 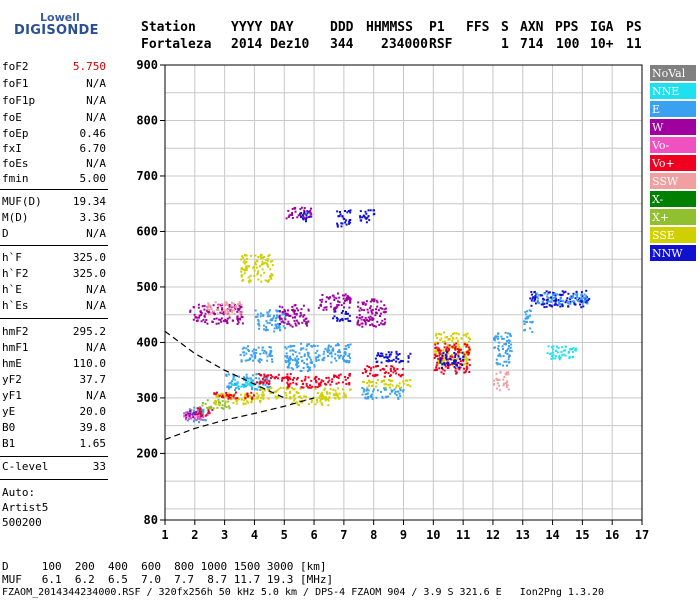 What do you see at coordinates (147, 65) in the screenshot?
I see `y-tick-label: 900` at bounding box center [147, 65].